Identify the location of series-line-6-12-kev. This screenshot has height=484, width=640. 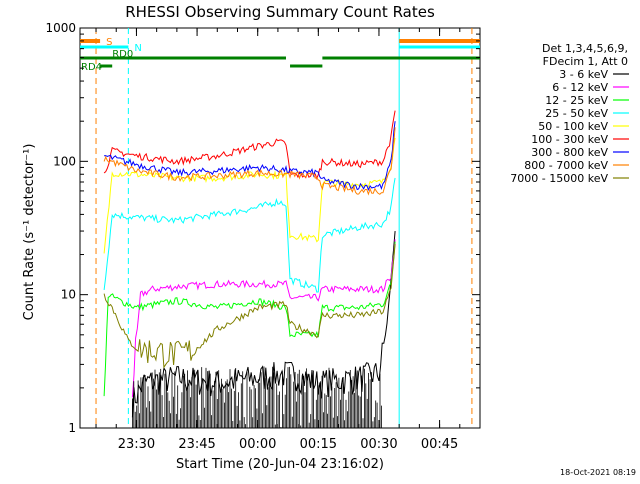
(263, 318).